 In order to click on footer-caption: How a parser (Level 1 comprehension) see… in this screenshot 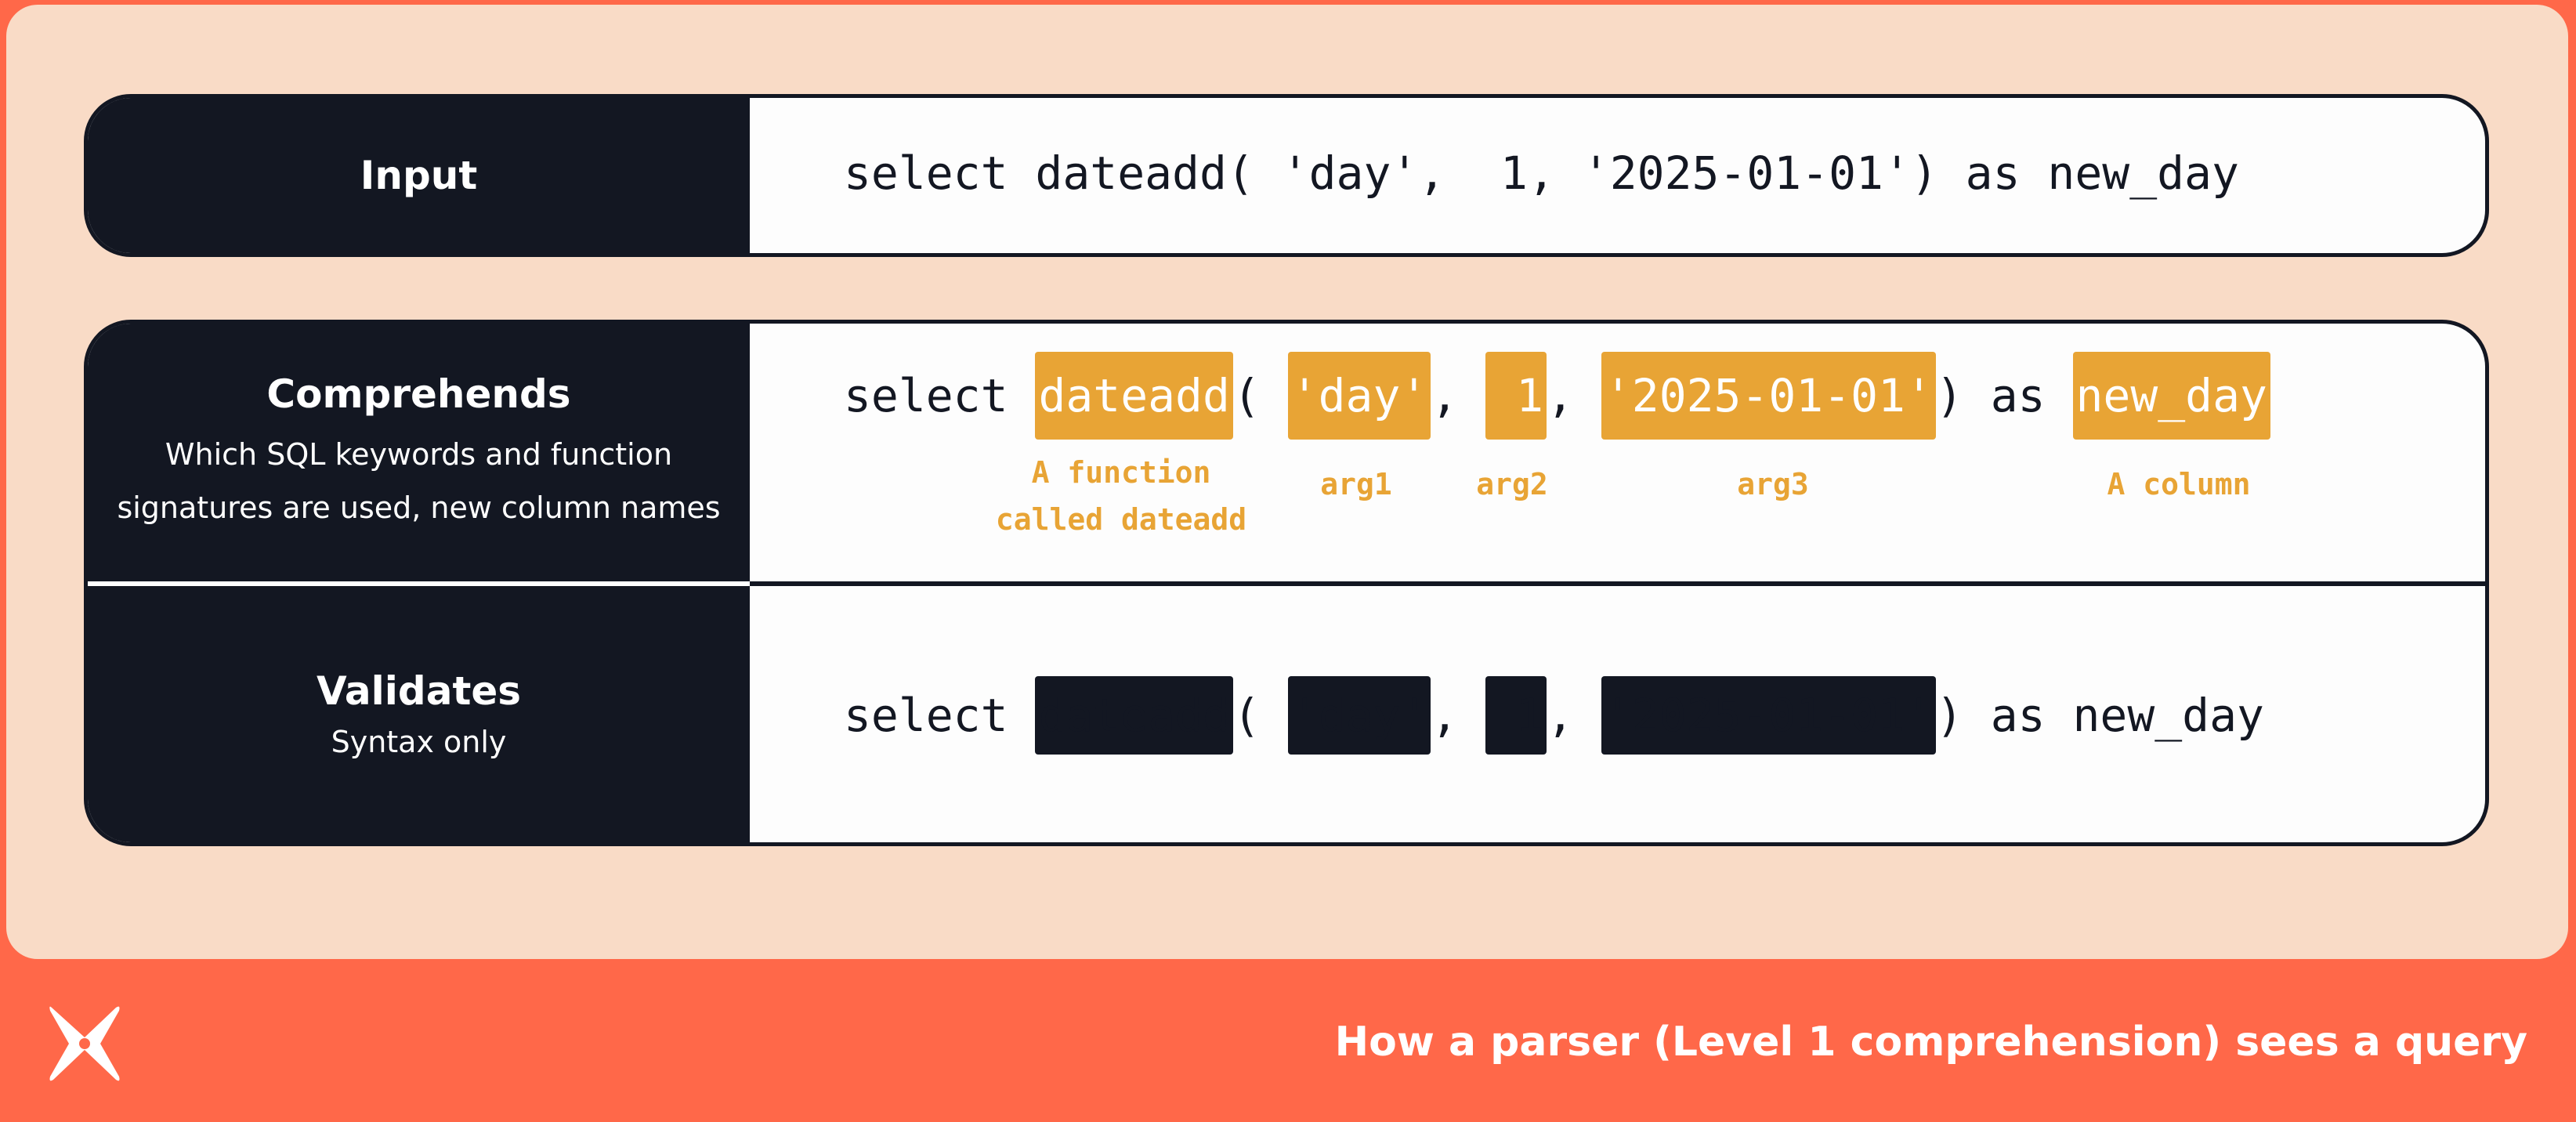, I will do `click(1931, 1042)`.